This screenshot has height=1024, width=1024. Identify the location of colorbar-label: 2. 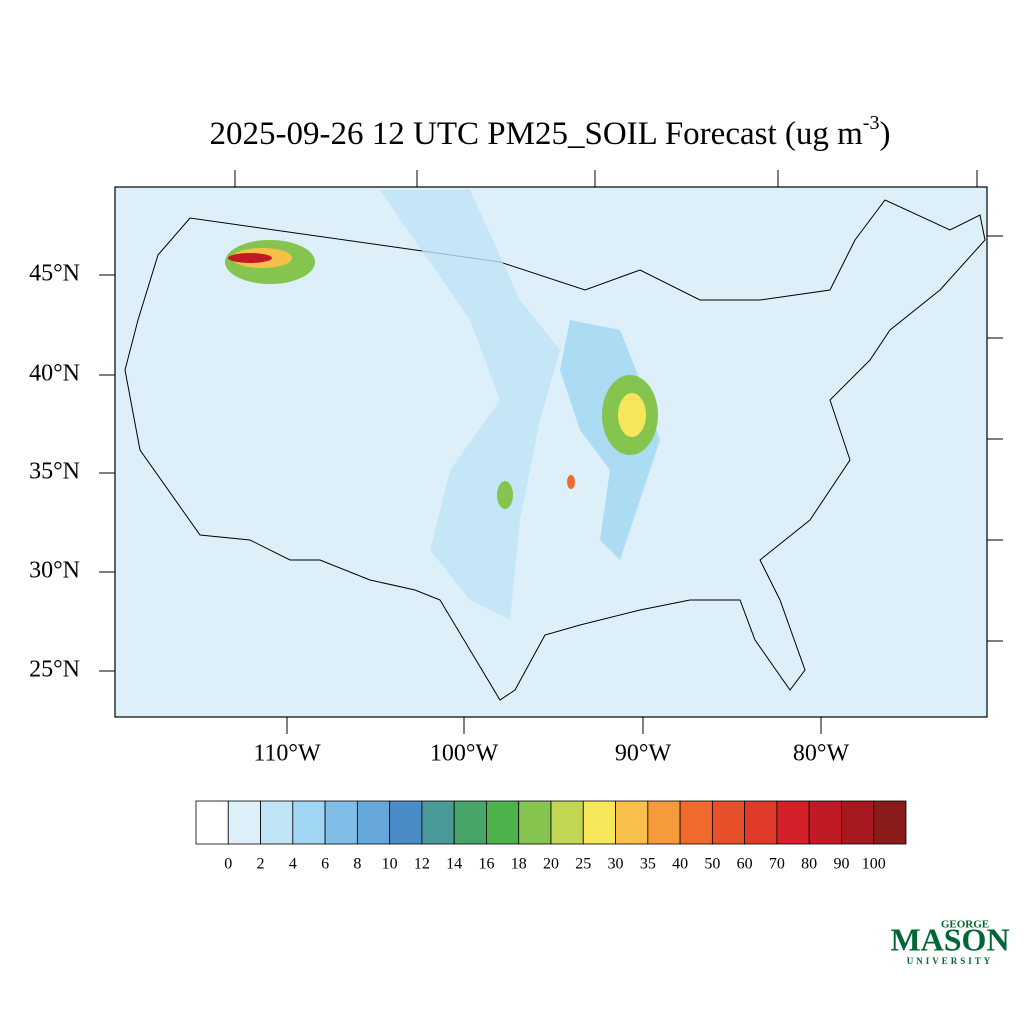
(261, 864).